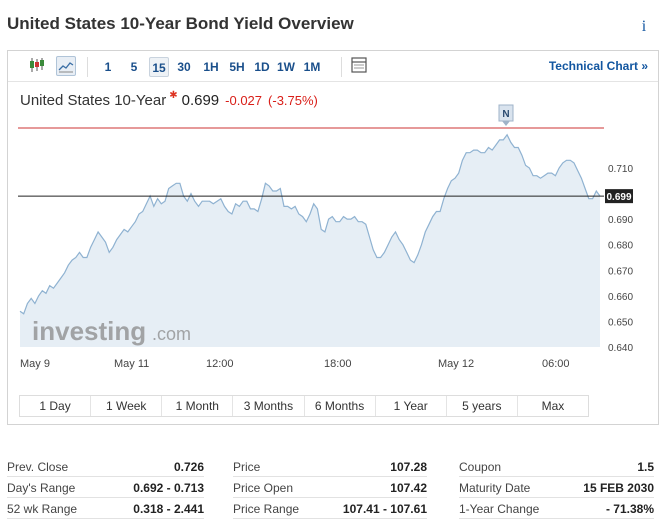 The image size is (664, 524). What do you see at coordinates (247, 467) in the screenshot?
I see `stat-label: Price` at bounding box center [247, 467].